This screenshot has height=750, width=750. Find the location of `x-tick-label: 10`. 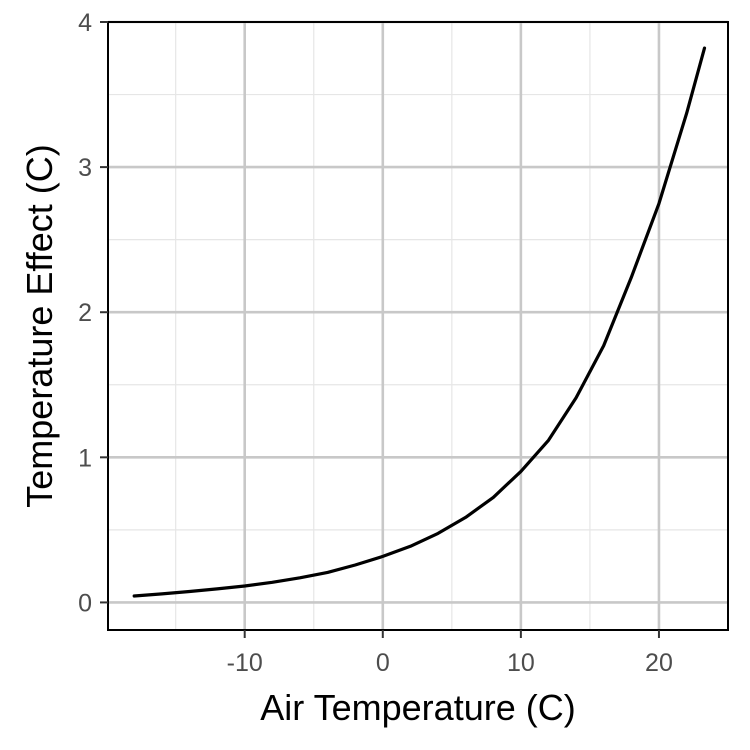

x-tick-label: 10 is located at coordinates (521, 663).